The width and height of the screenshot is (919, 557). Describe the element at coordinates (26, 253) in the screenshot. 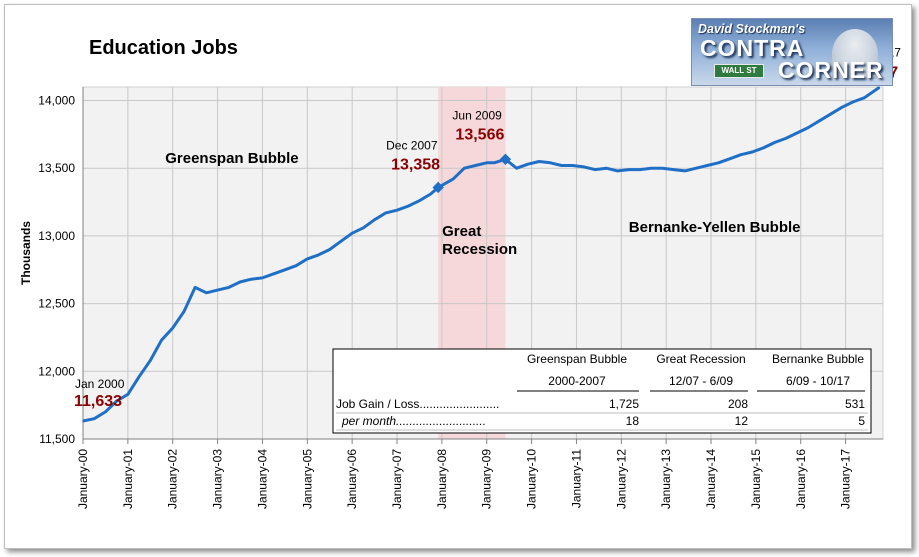

I see `y-axis-label: Thousands` at that location.